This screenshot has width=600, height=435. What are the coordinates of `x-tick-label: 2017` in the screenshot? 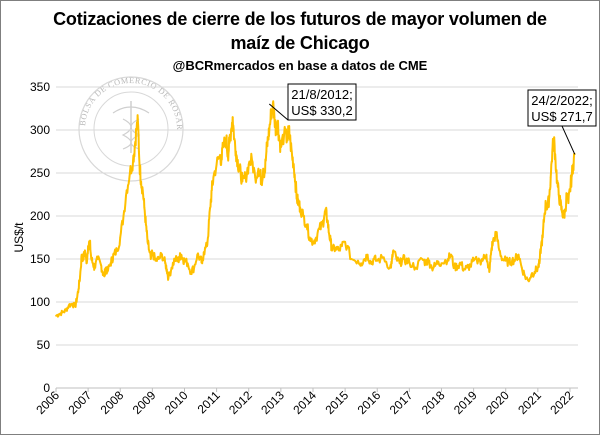 It's located at (401, 402).